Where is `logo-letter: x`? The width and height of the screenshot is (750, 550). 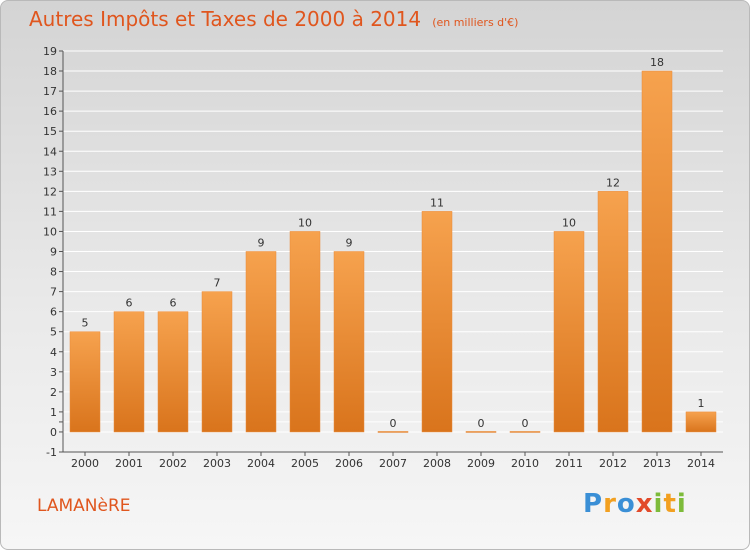 logo-letter: x is located at coordinates (644, 504).